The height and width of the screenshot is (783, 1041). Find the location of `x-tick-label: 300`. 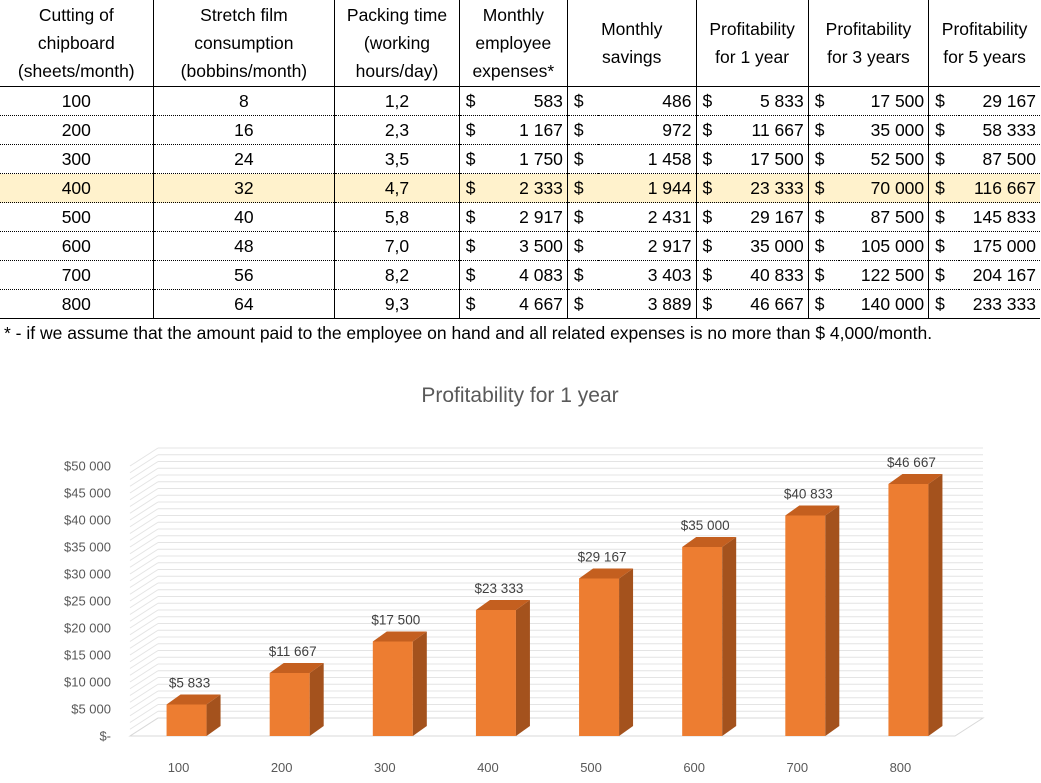

x-tick-label: 300 is located at coordinates (385, 767).